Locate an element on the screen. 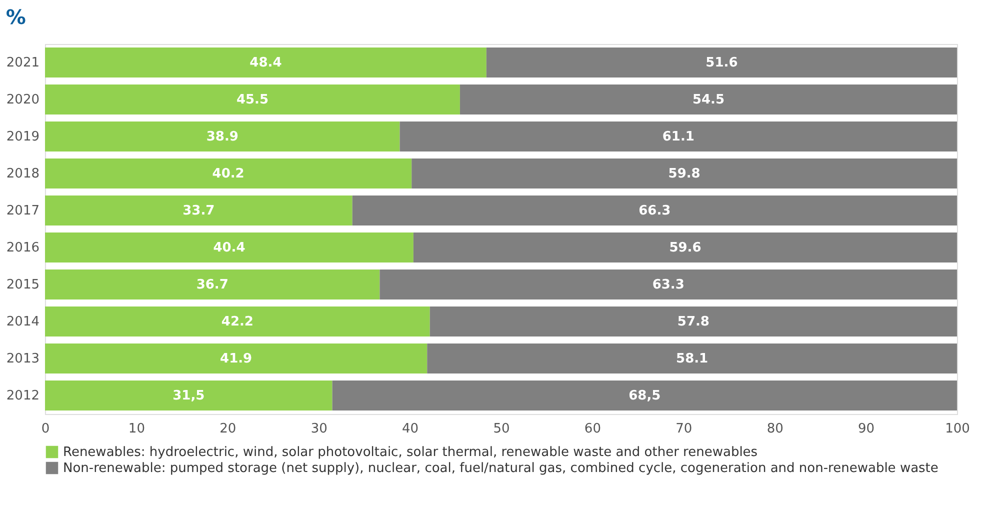 This screenshot has width=994, height=526. data-label: 51.6 is located at coordinates (722, 63).